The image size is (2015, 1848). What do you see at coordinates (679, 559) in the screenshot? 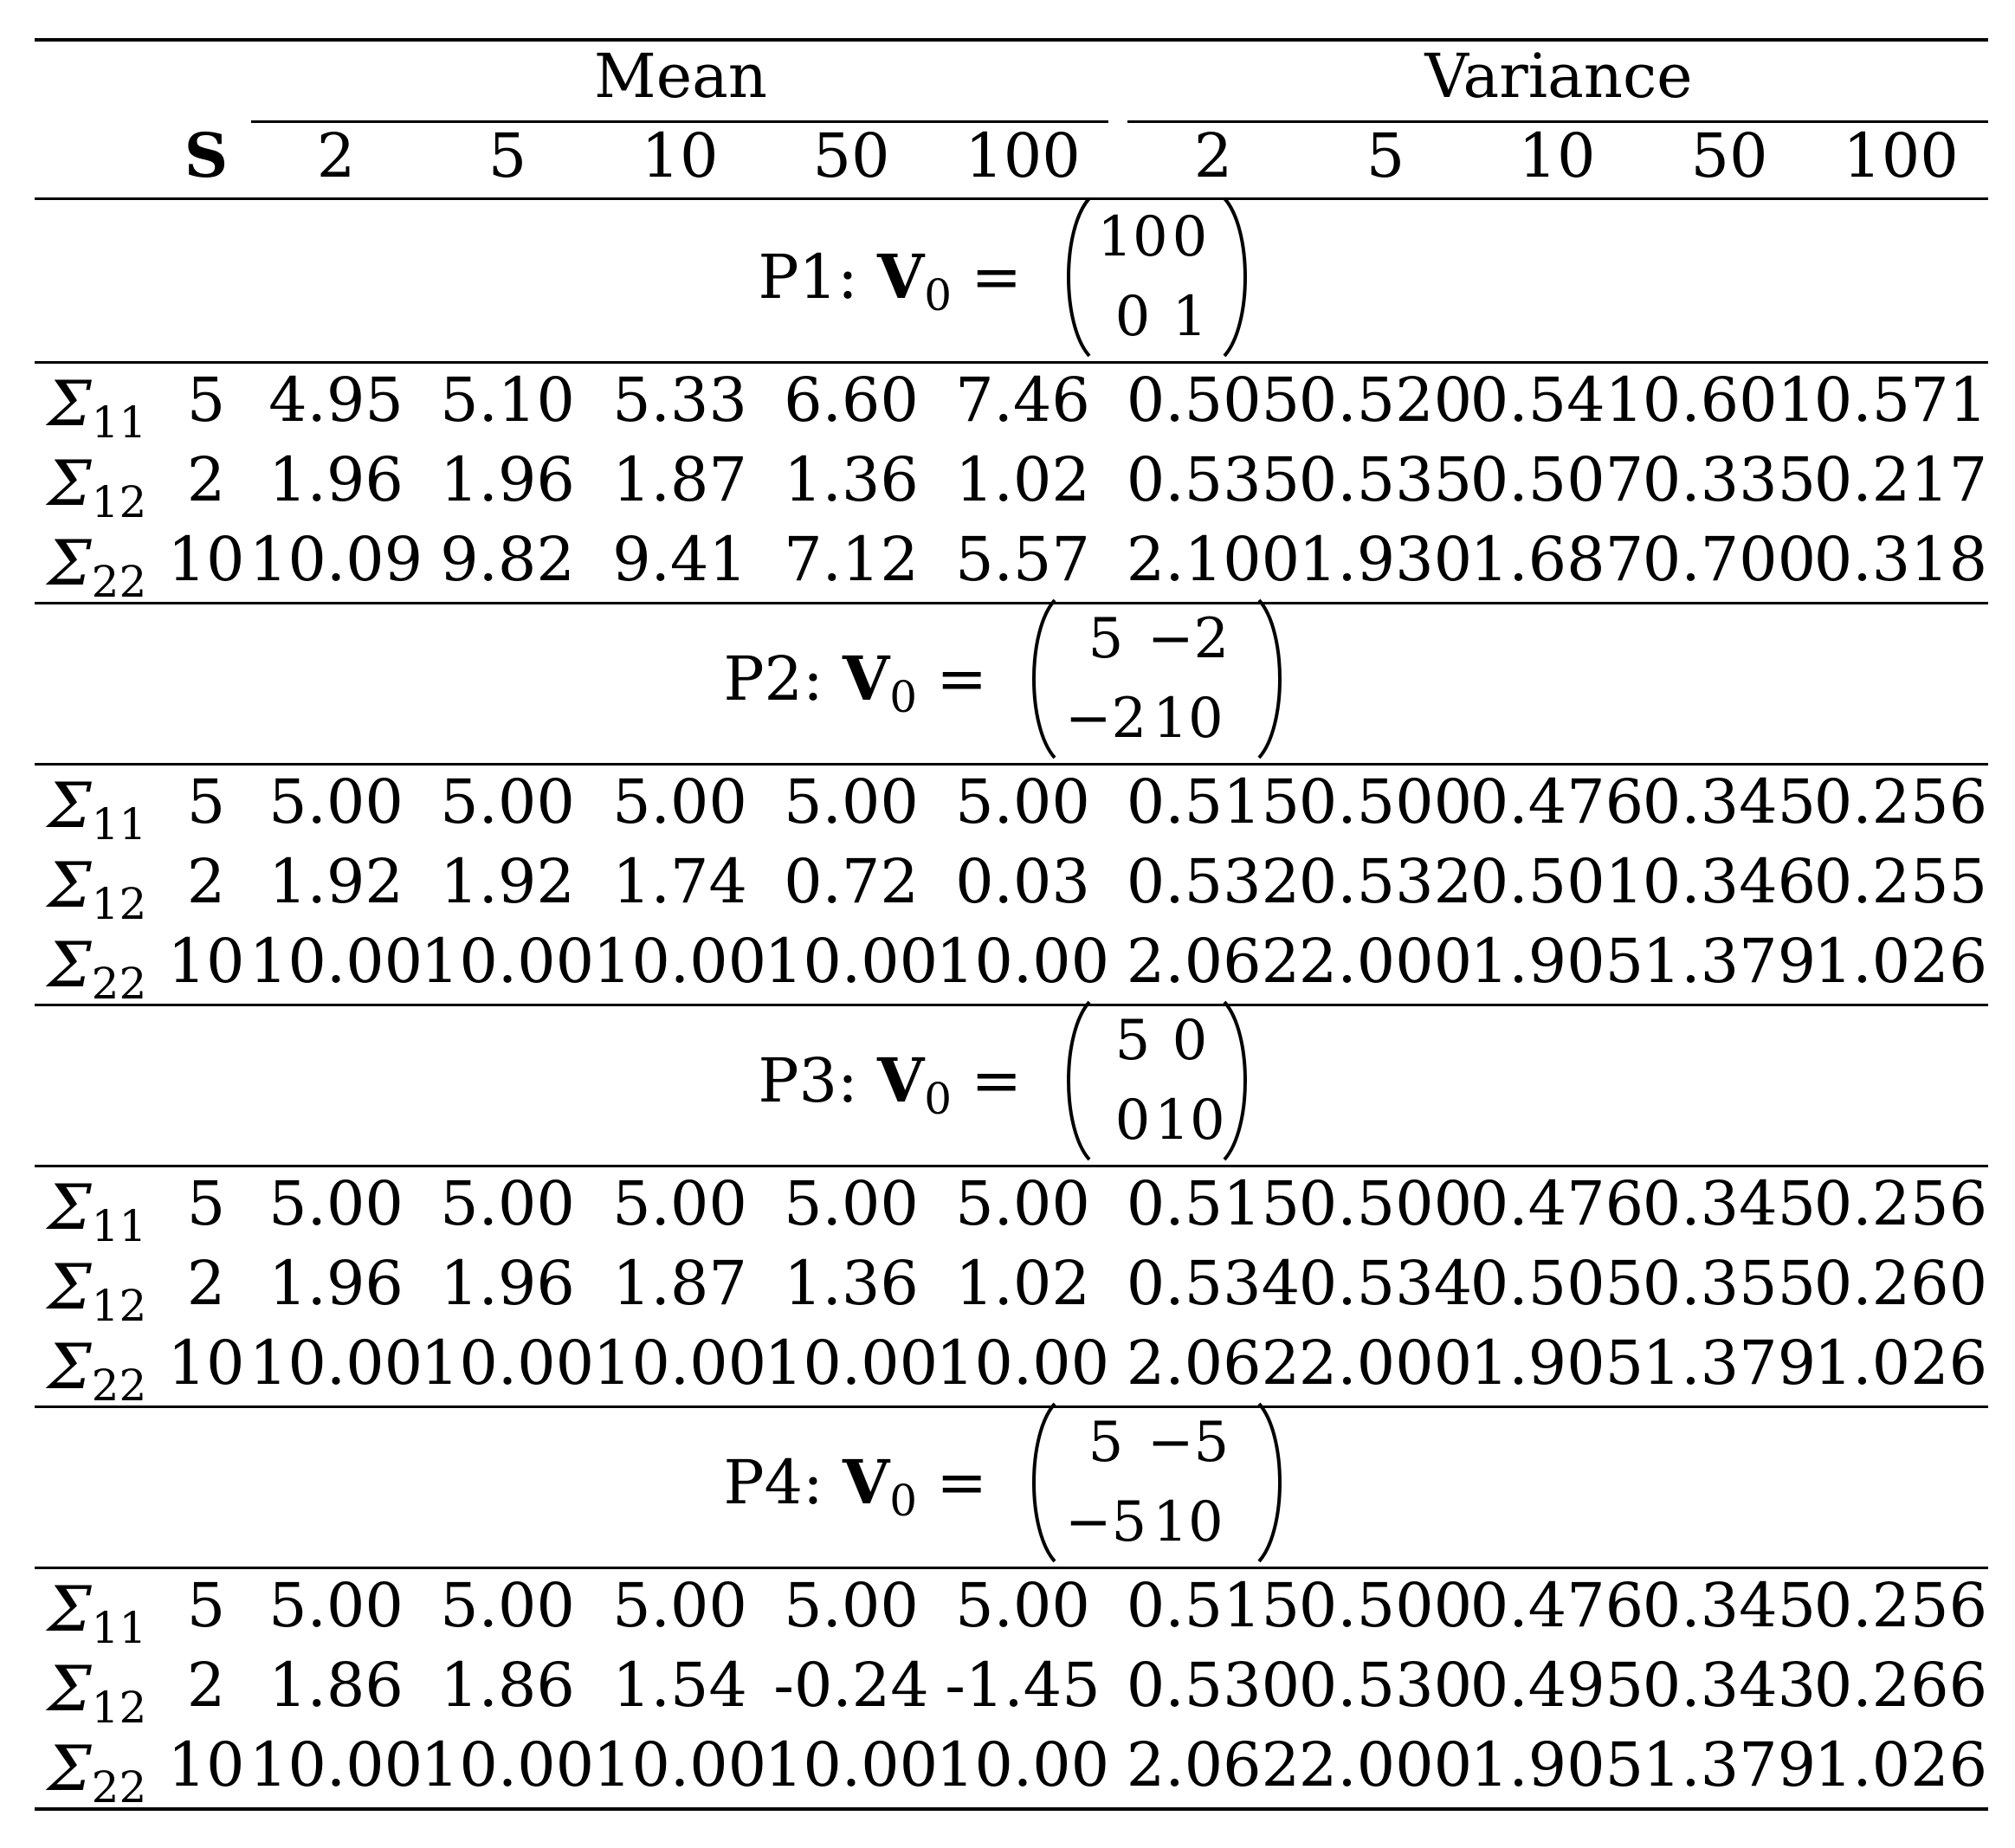
I see `table-cell: 9.41` at bounding box center [679, 559].